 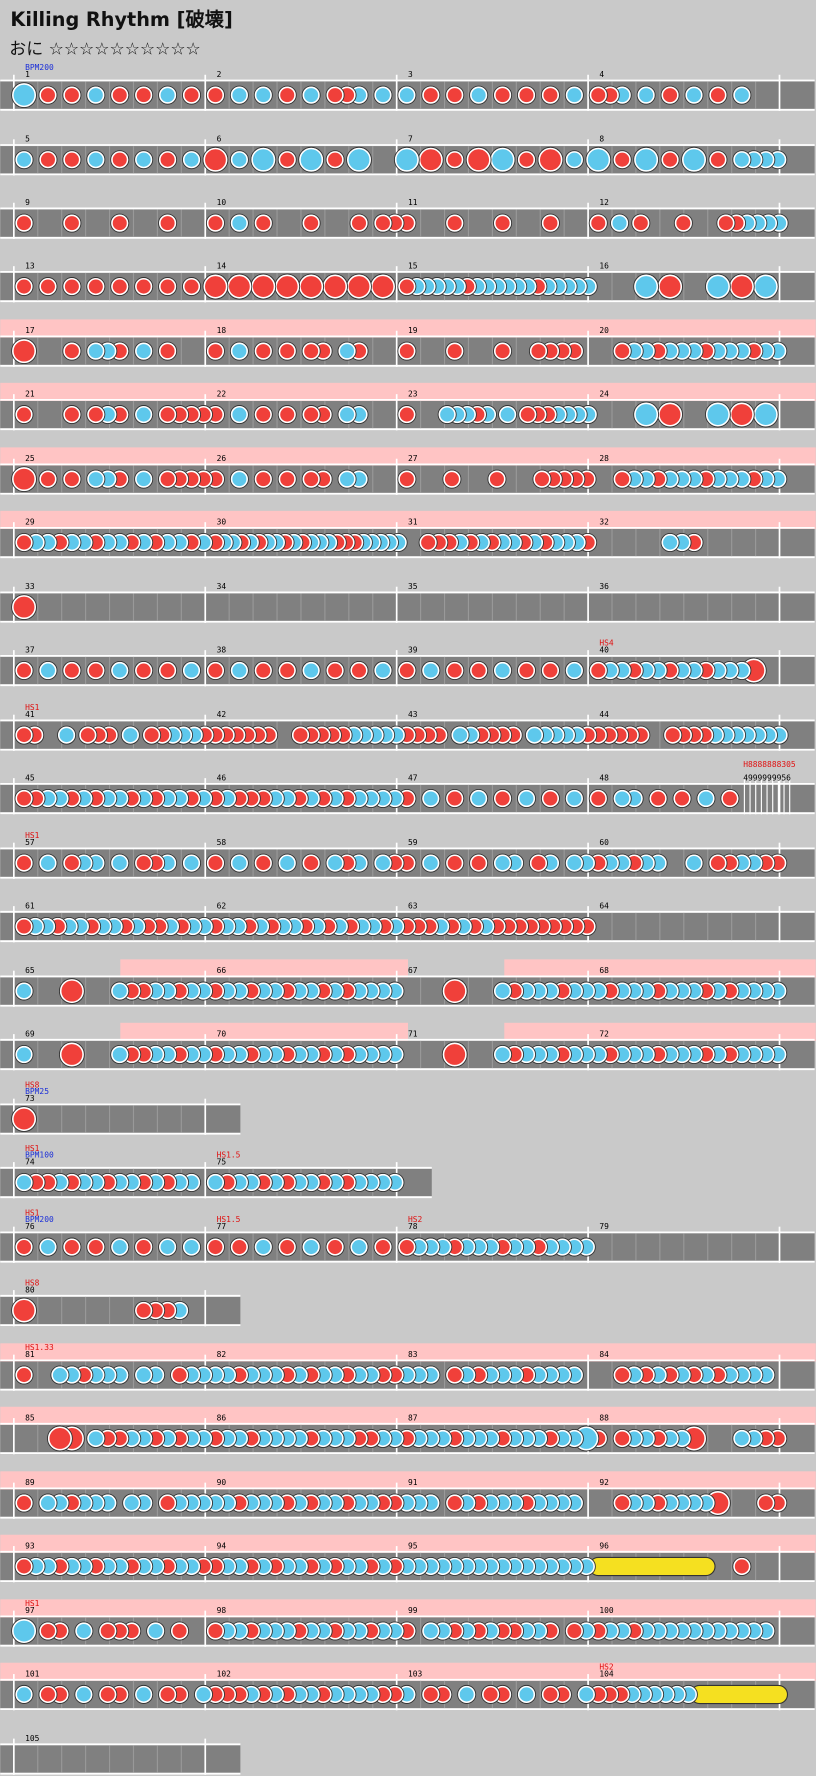 What do you see at coordinates (39, 67) in the screenshot?
I see `bpm-label: BPM200` at bounding box center [39, 67].